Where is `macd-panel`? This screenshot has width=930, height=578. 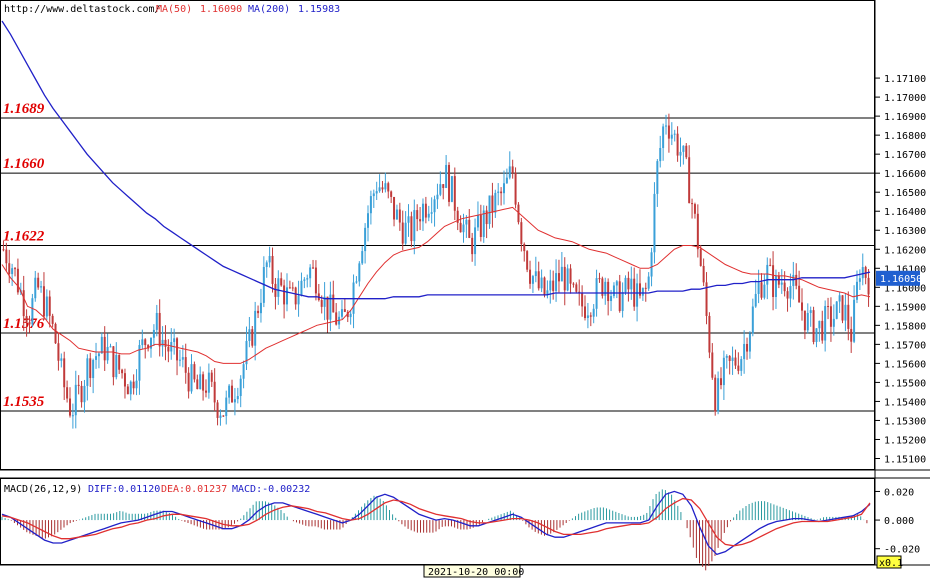
macd-panel is located at coordinates (437, 521).